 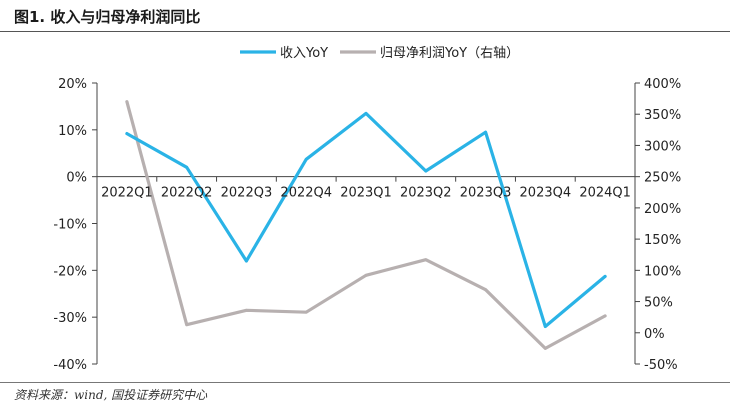 I want to click on category-label: 2022Q4, so click(x=306, y=193).